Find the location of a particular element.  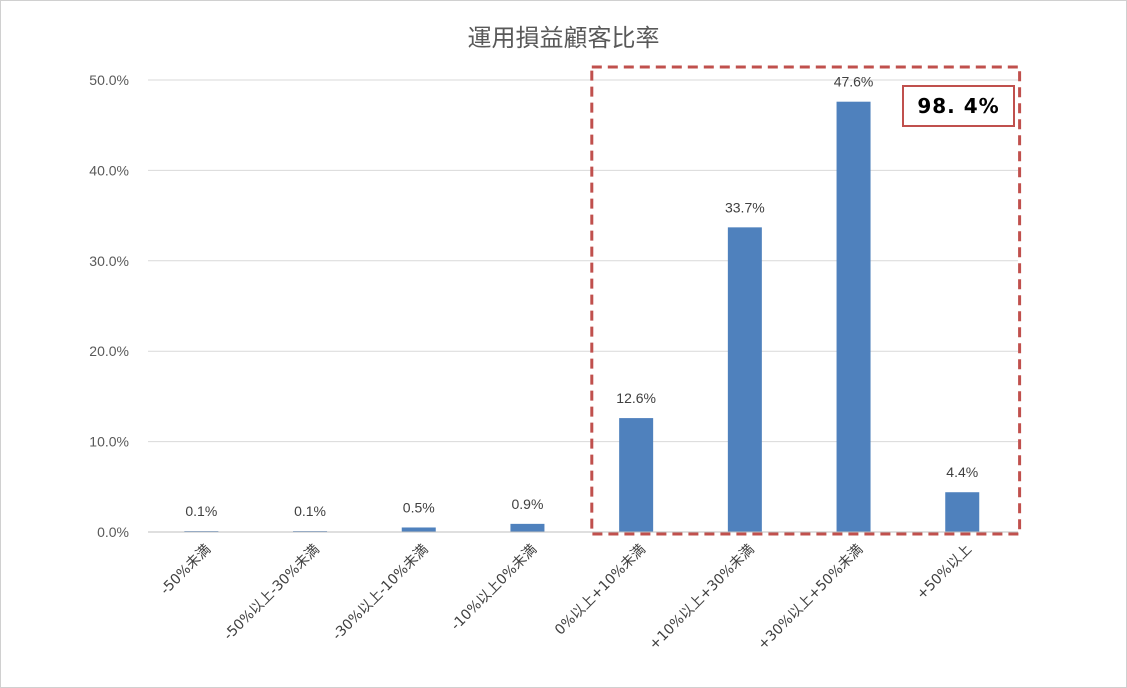

y-tick-label: 20.0% is located at coordinates (109, 351).